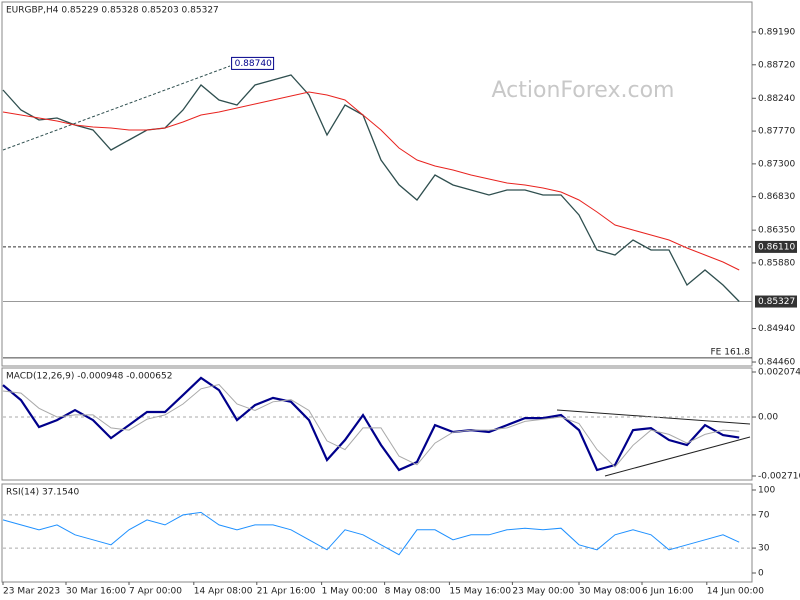 This screenshot has width=800, height=600. What do you see at coordinates (543, 592) in the screenshot?
I see `x-tick-label: 23 May 00:00` at bounding box center [543, 592].